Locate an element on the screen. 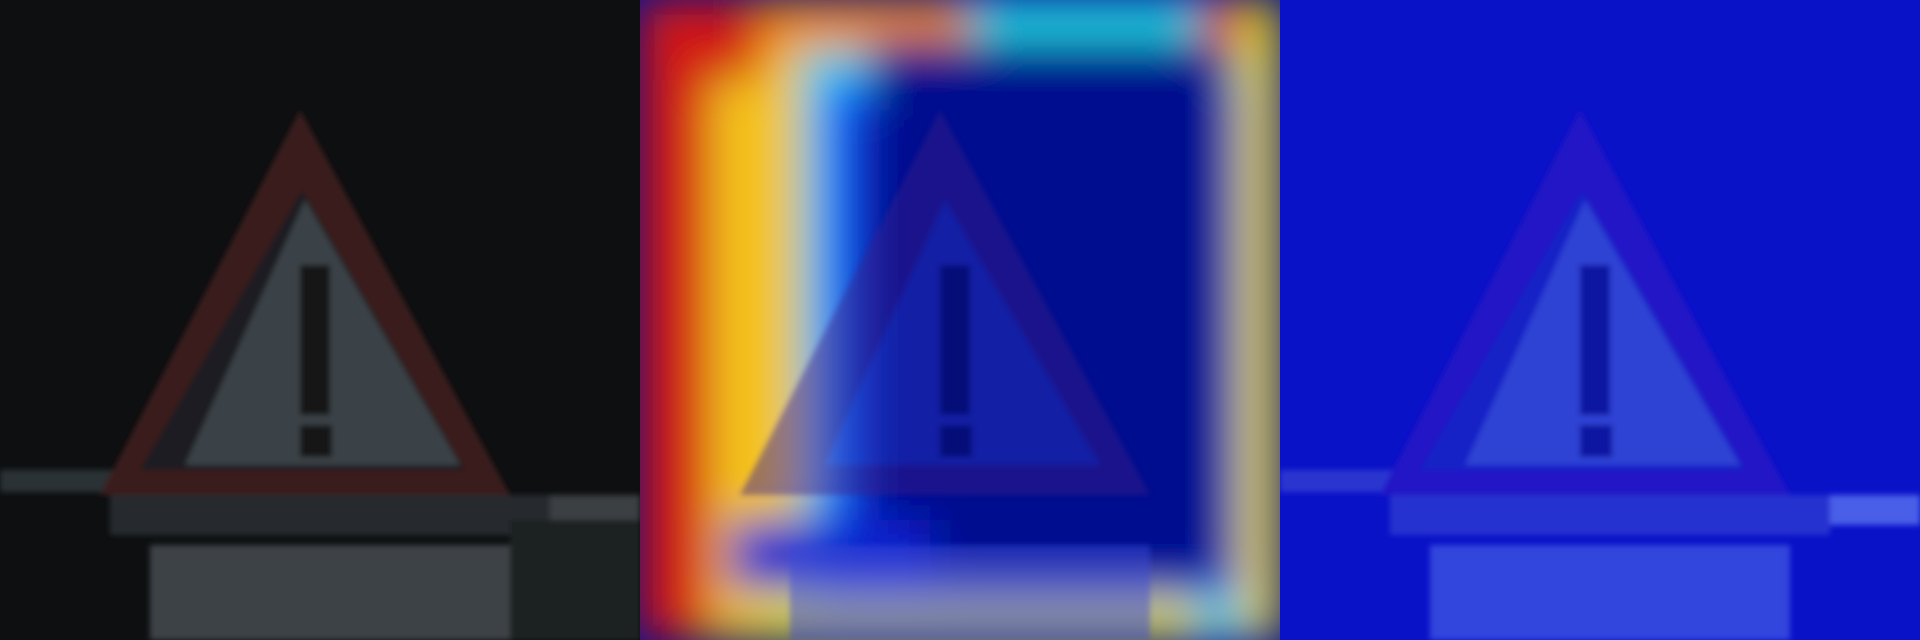 Image resolution: width=1920 pixels, height=640 pixels. exclamation-dot is located at coordinates (316, 441).